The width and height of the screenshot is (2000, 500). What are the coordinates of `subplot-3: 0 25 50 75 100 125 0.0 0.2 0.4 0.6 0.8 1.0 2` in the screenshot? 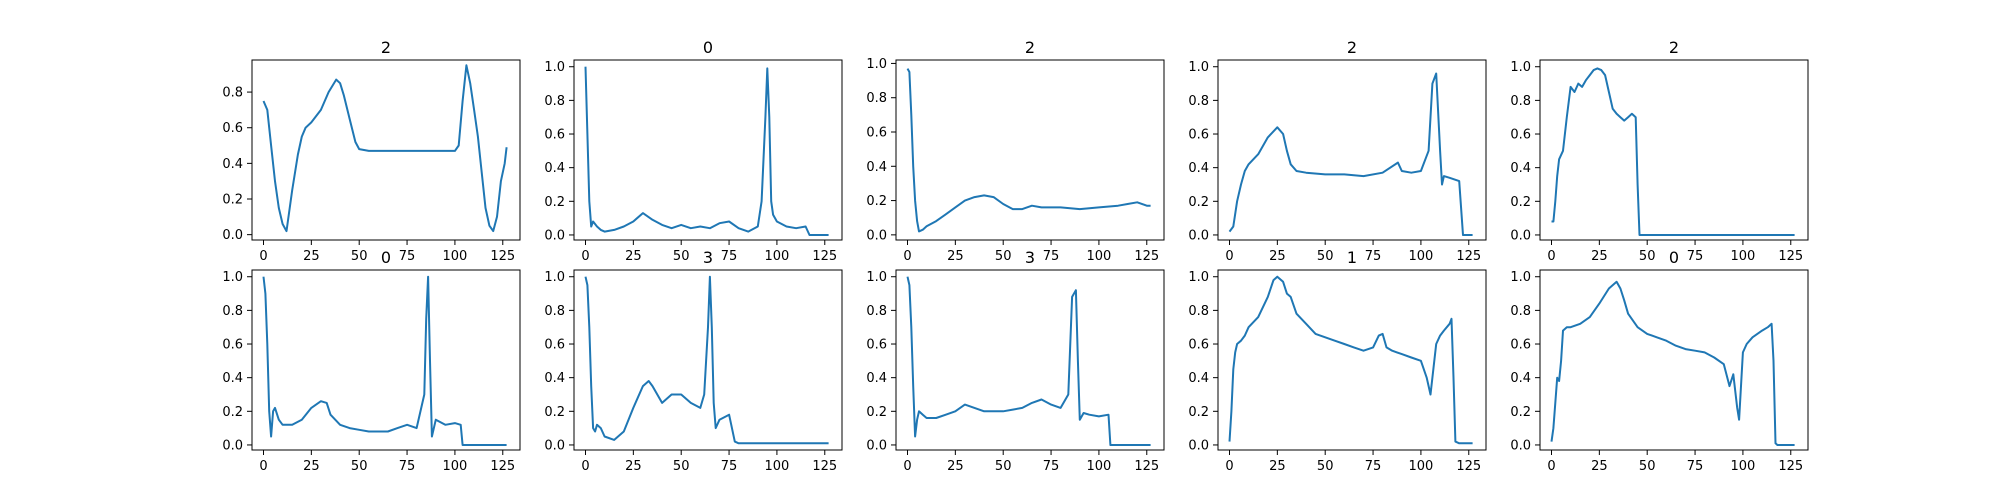 It's located at (1015, 151).